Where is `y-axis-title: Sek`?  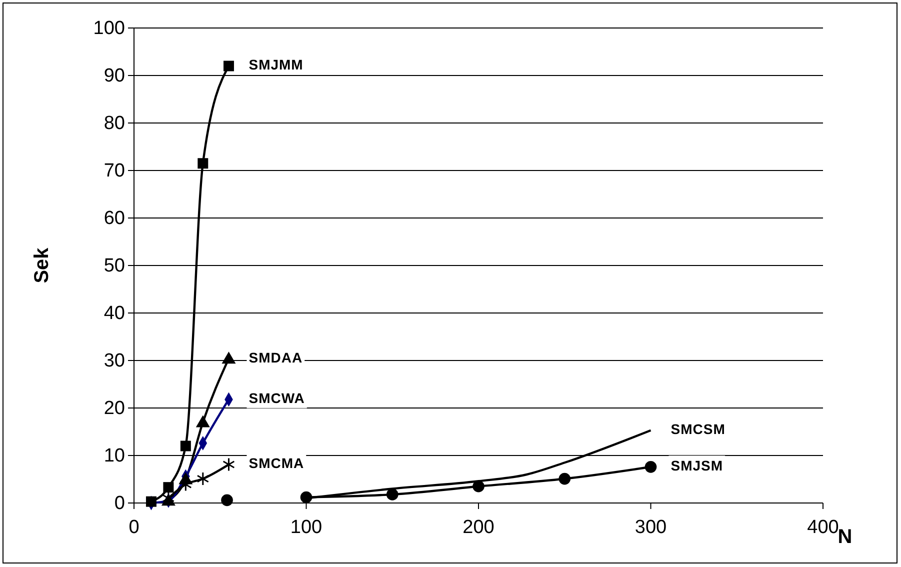
y-axis-title: Sek is located at coordinates (42, 265).